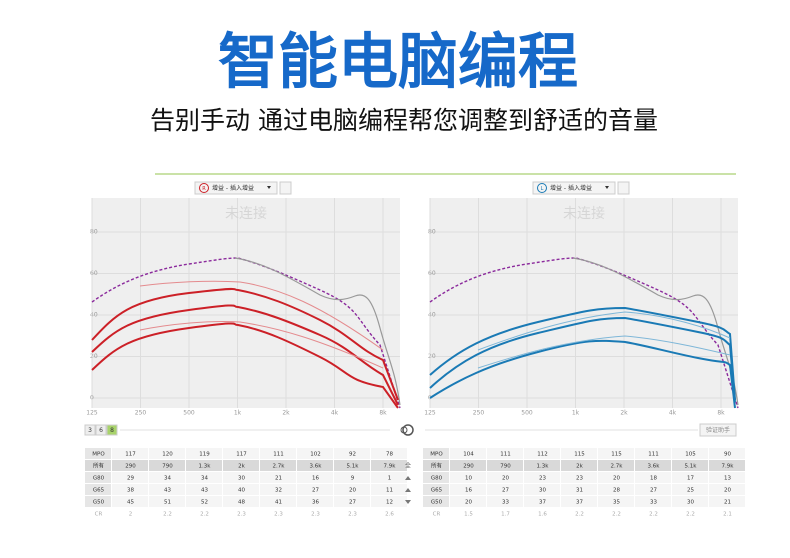  I want to click on table-cell-text: 2, so click(131, 515).